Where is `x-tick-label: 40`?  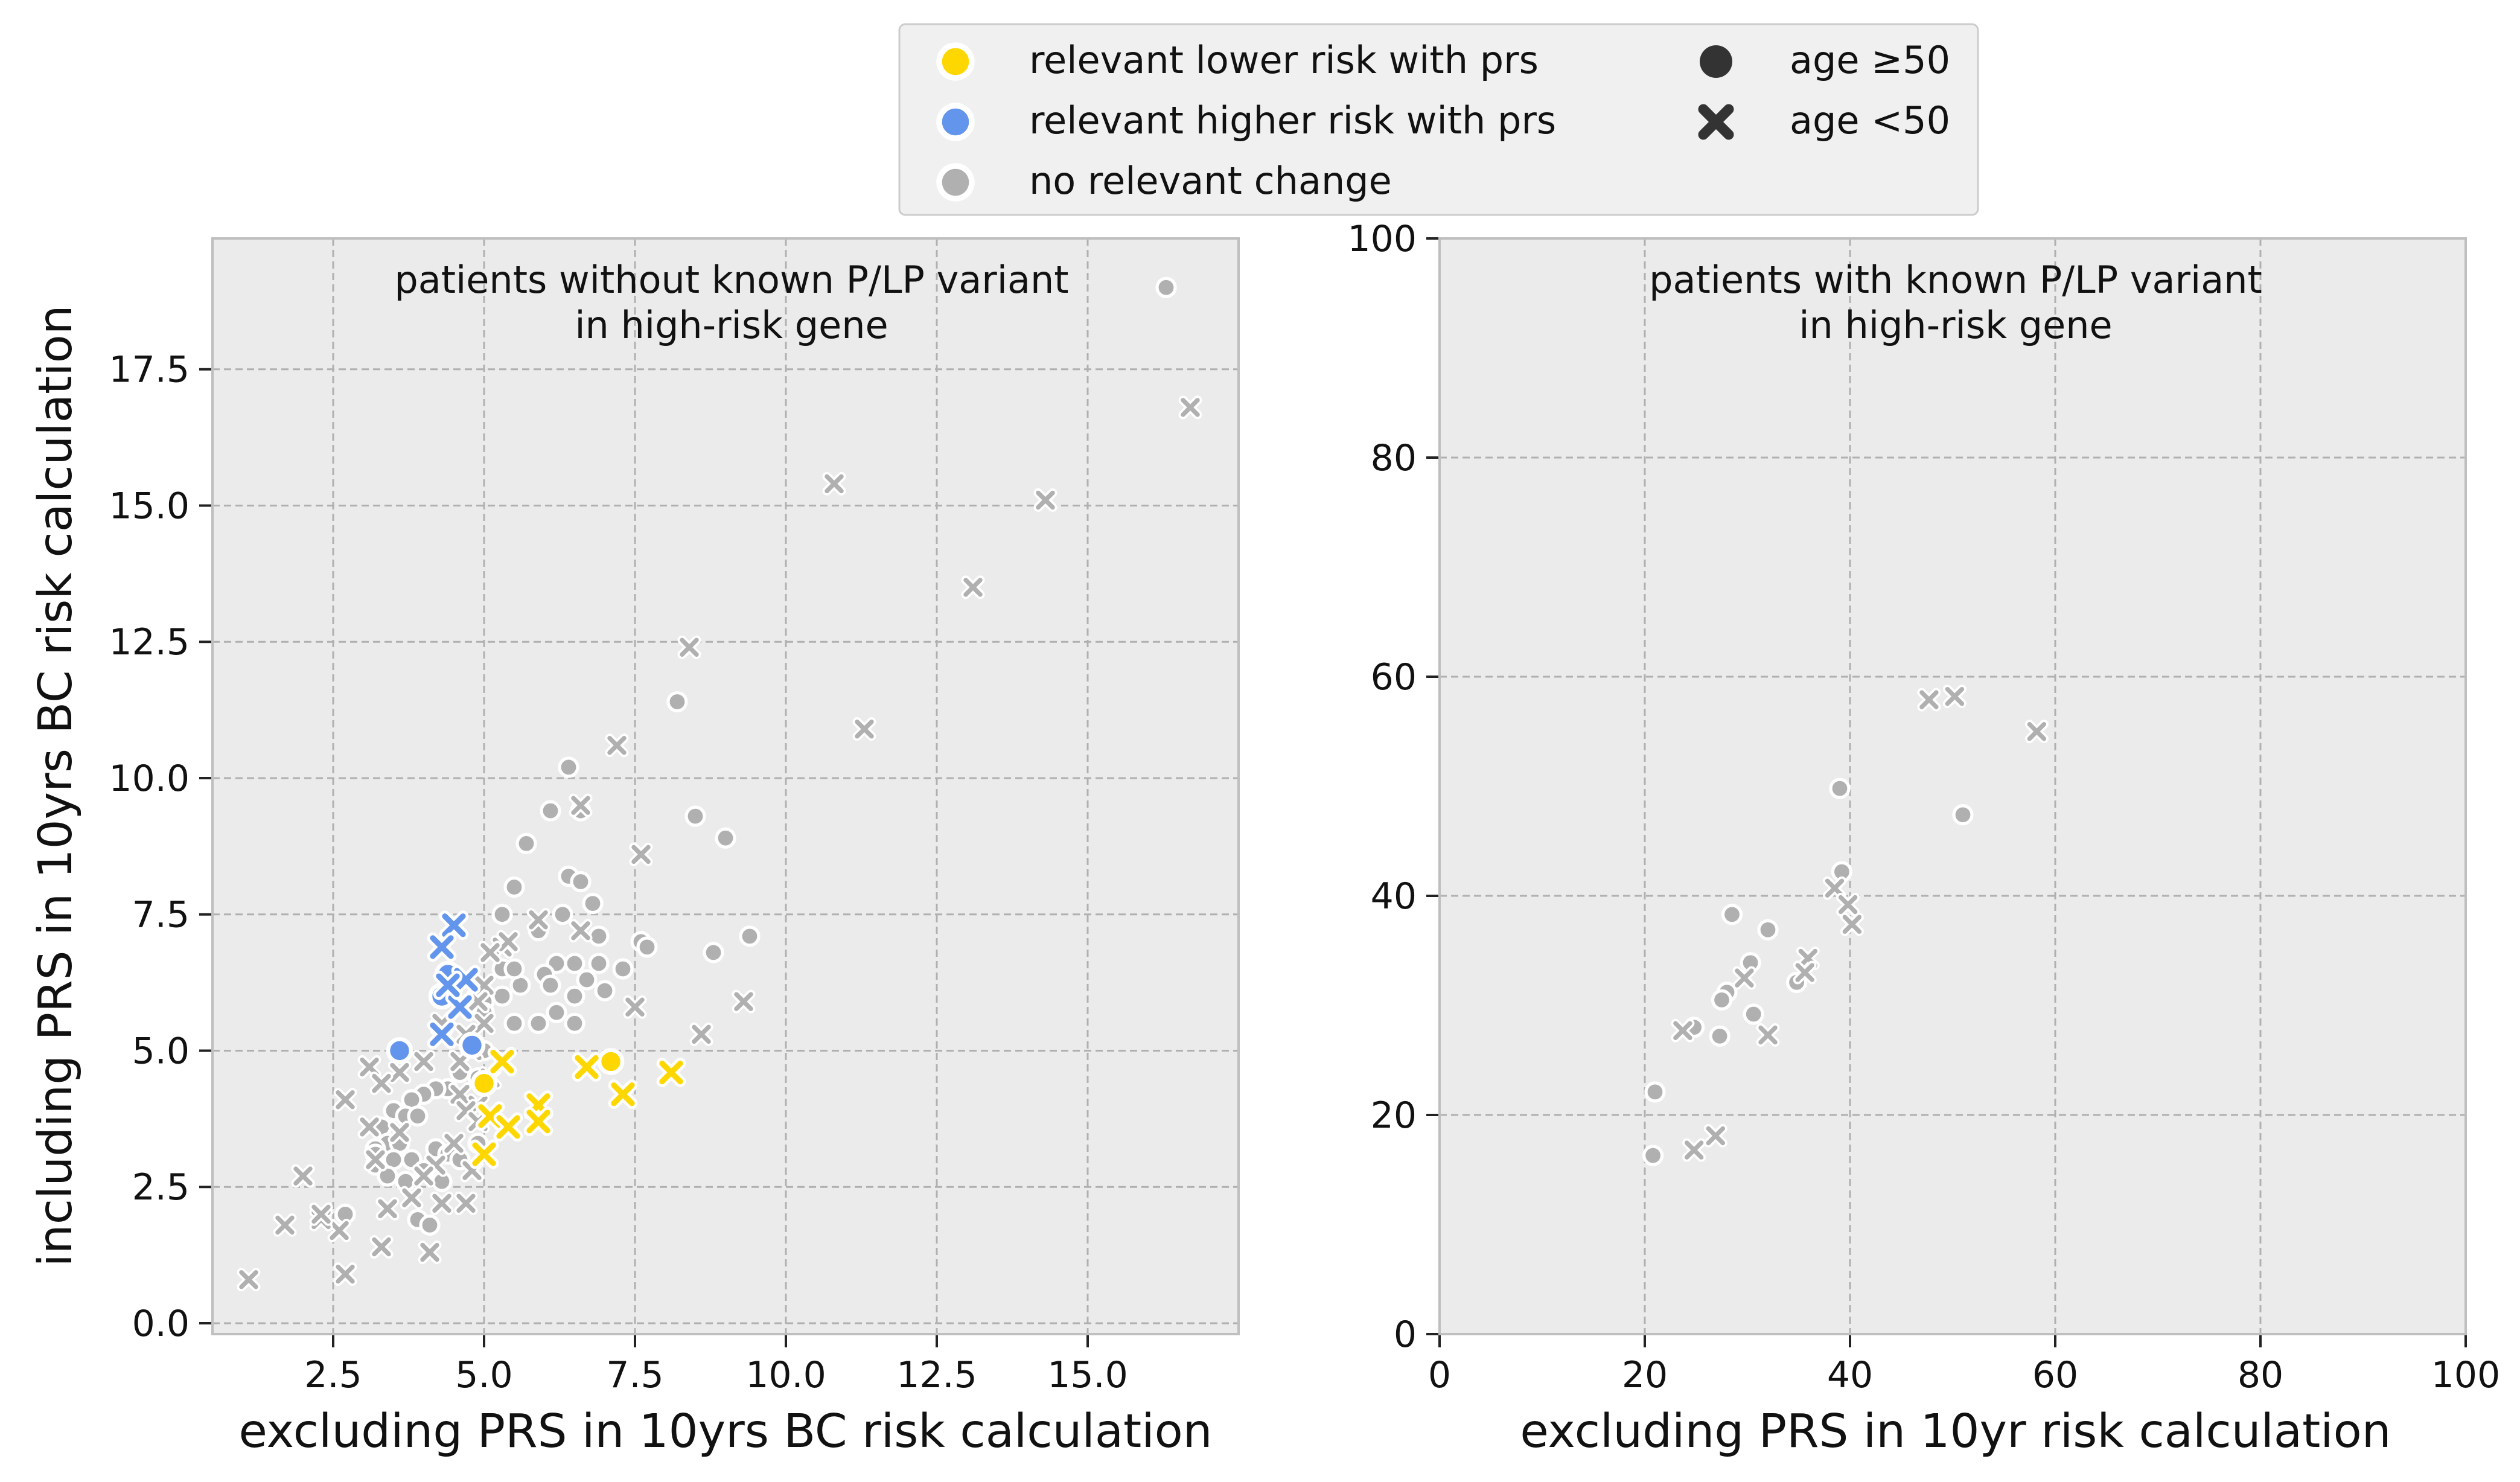
x-tick-label: 40 is located at coordinates (1850, 1375).